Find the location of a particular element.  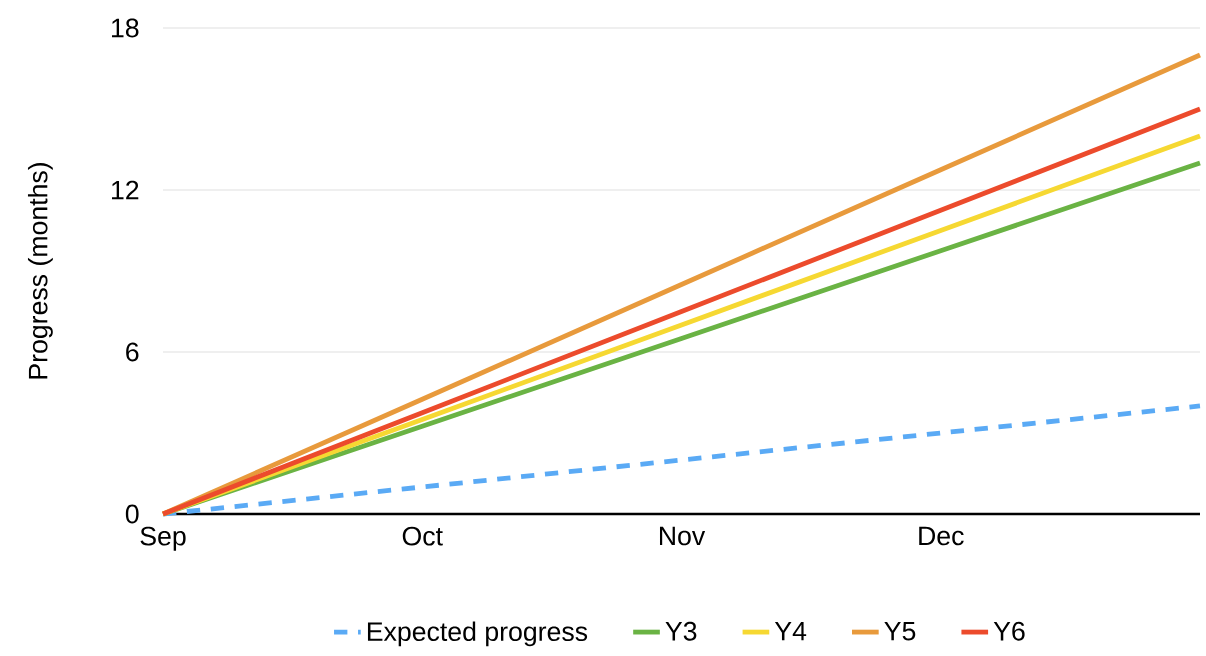

x-tick-label: Oct is located at coordinates (422, 536).